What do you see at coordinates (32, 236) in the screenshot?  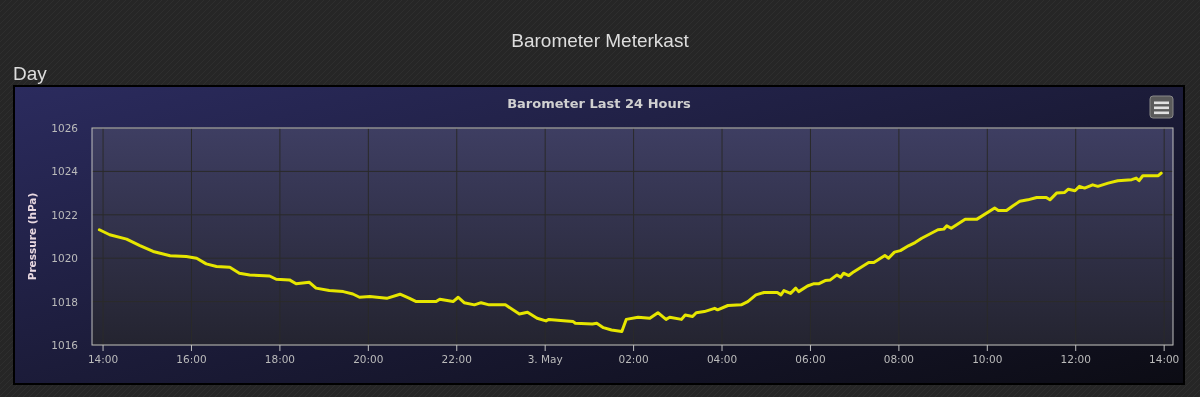 I see `y-axis-title: Pressure (hPa)` at bounding box center [32, 236].